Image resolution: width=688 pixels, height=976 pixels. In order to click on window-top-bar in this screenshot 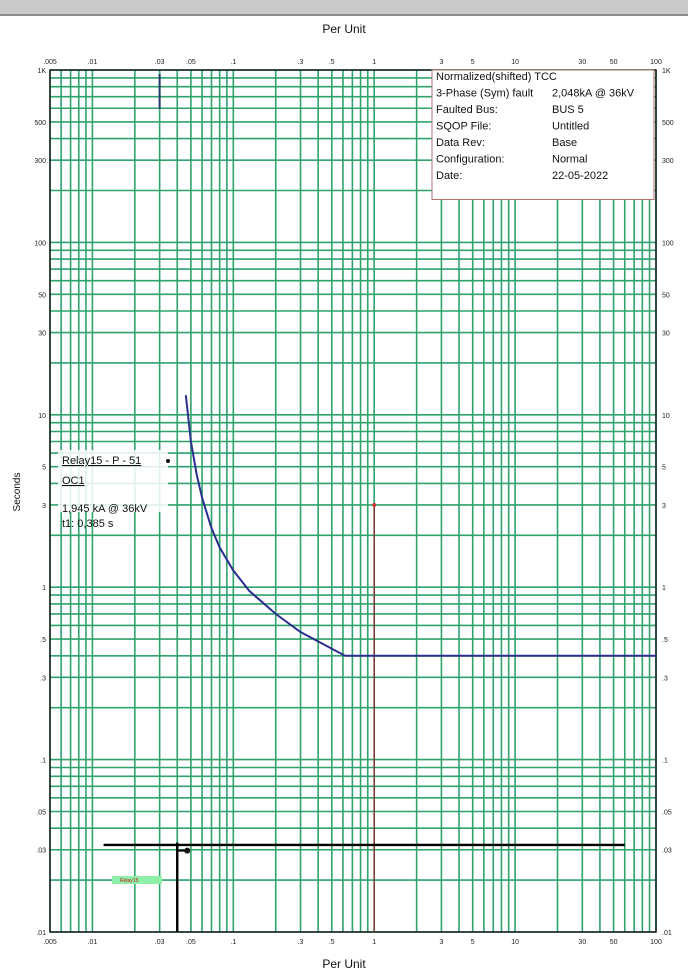, I will do `click(344, 7)`.